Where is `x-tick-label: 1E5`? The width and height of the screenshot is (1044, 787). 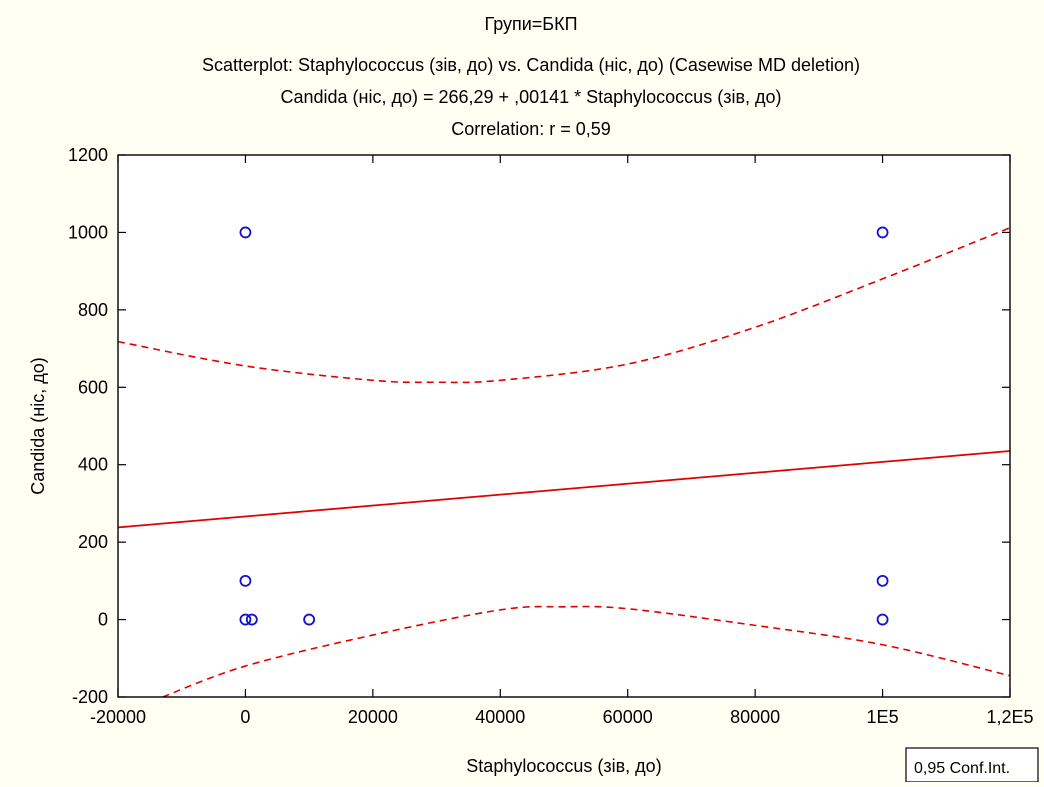 x-tick-label: 1E5 is located at coordinates (883, 717).